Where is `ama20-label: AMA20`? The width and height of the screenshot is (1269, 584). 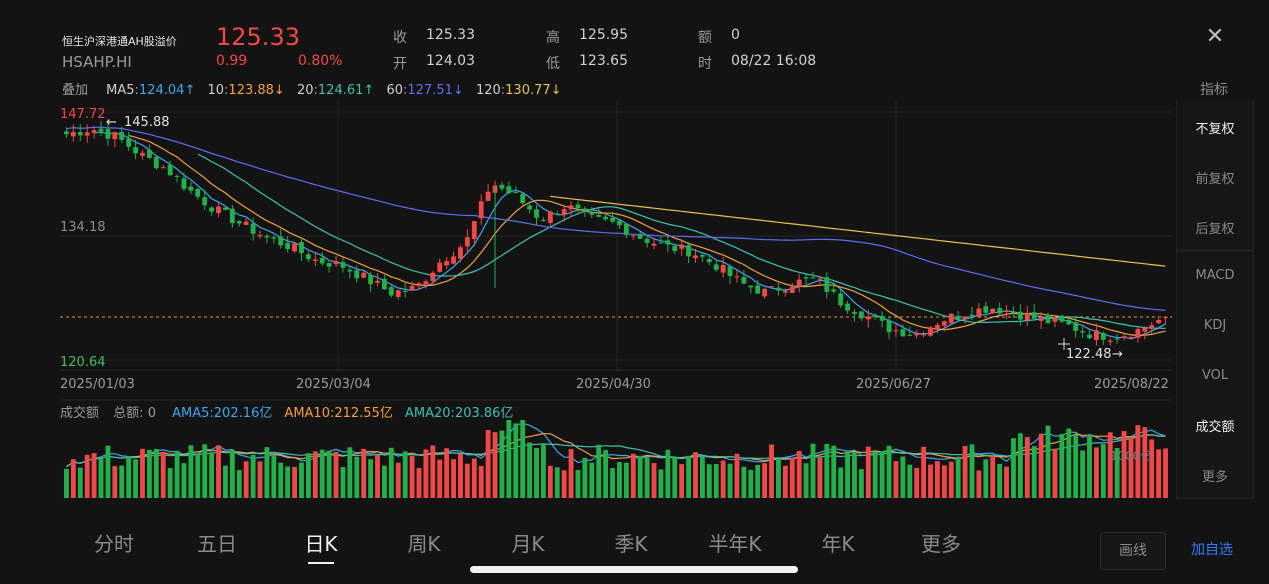 ama20-label: AMA20 is located at coordinates (428, 413).